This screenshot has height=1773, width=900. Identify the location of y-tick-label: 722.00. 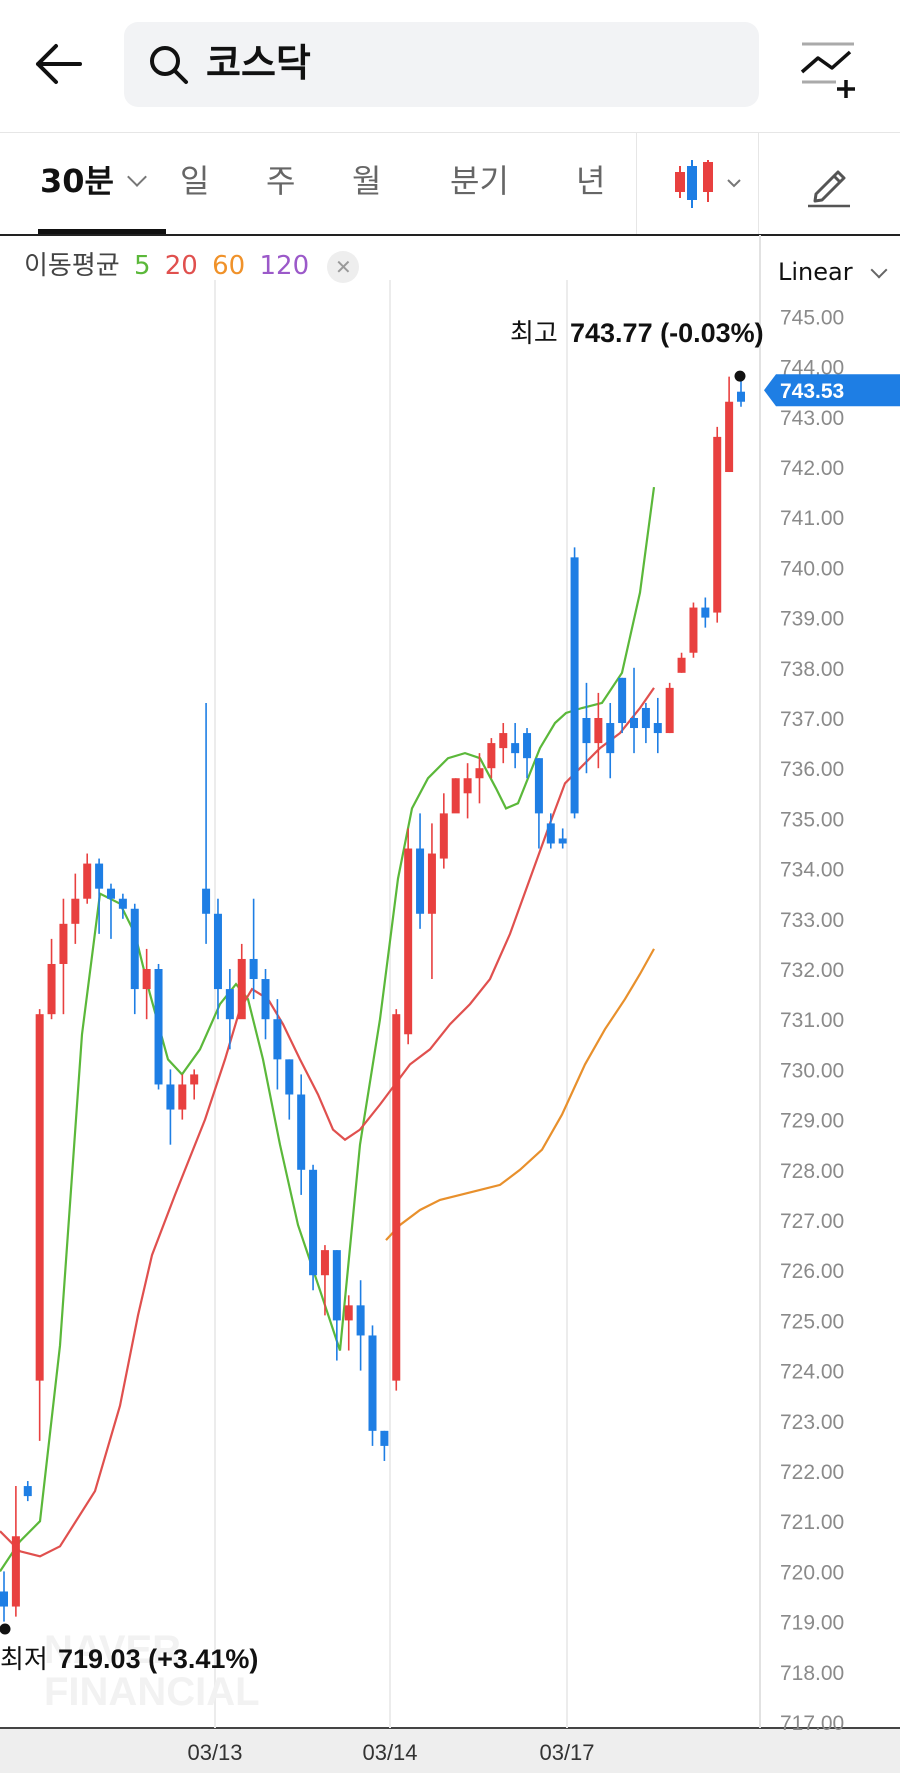
(812, 1472).